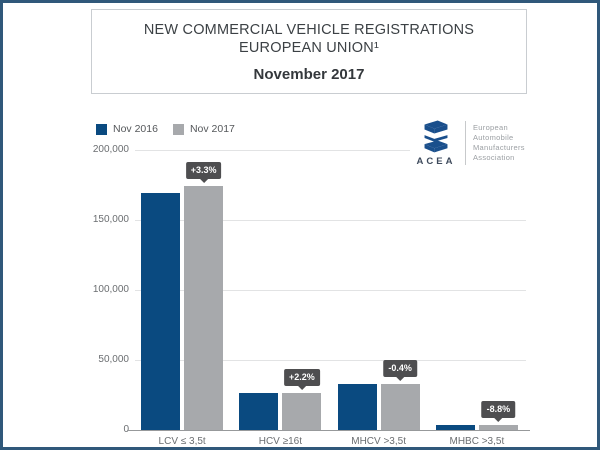 The height and width of the screenshot is (450, 600). What do you see at coordinates (110, 219) in the screenshot?
I see `y-tick-label-150000: 150,000` at bounding box center [110, 219].